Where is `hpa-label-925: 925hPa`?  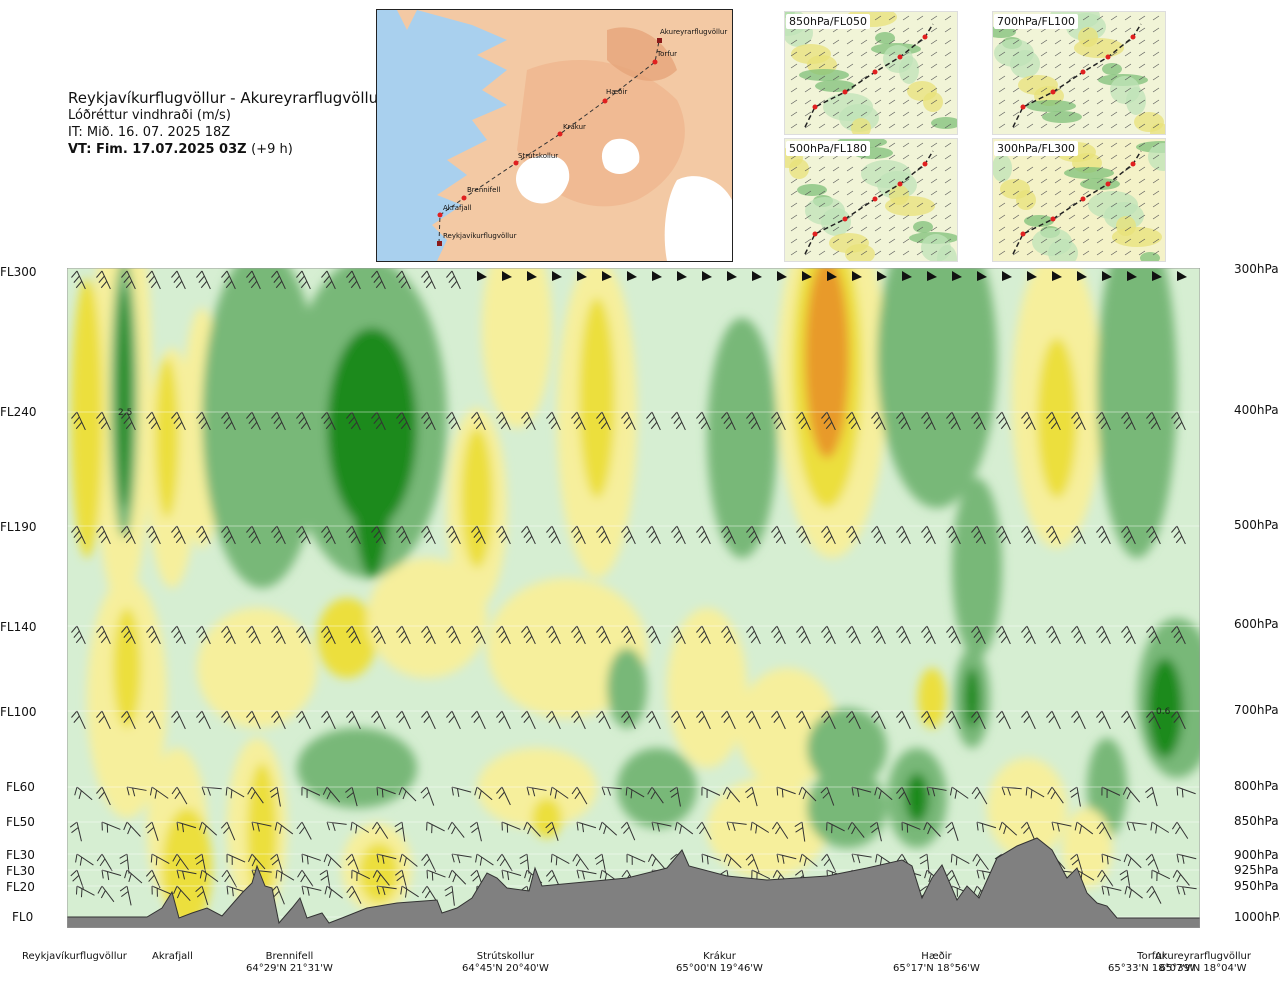 hpa-label-925: 925hPa is located at coordinates (1256, 870).